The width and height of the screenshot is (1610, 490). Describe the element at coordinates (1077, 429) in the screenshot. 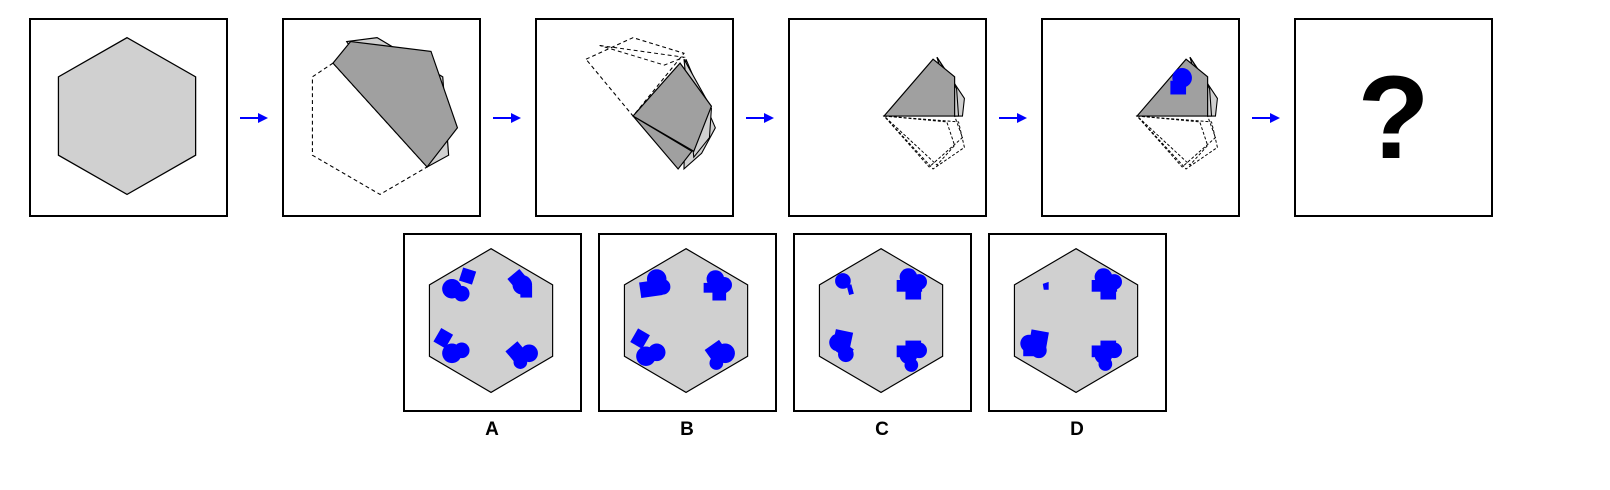

I see `option-d-label: D` at that location.